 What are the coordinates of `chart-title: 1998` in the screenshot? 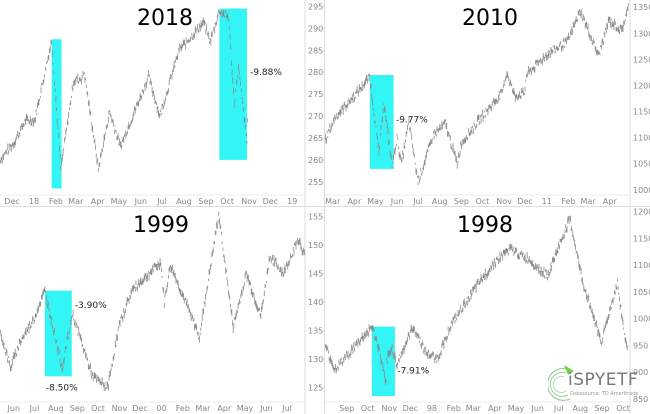 It's located at (485, 225).